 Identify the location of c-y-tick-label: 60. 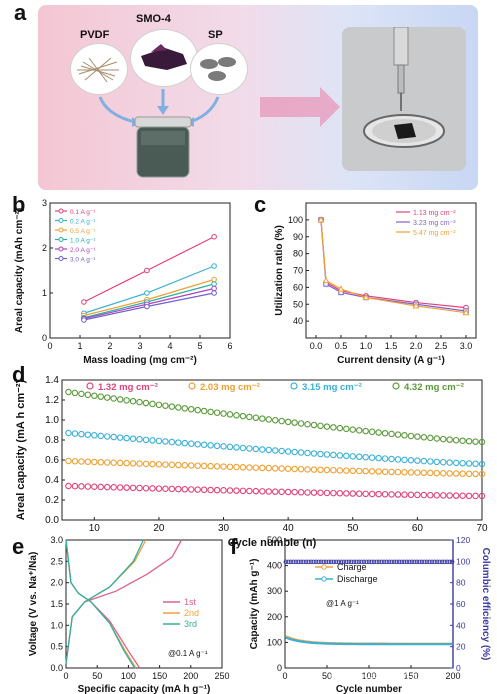
(298, 287).